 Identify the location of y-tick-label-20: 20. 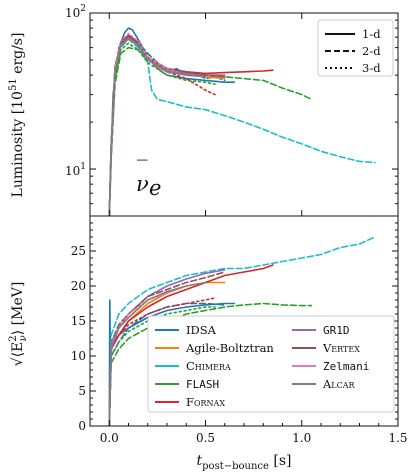
(78, 286).